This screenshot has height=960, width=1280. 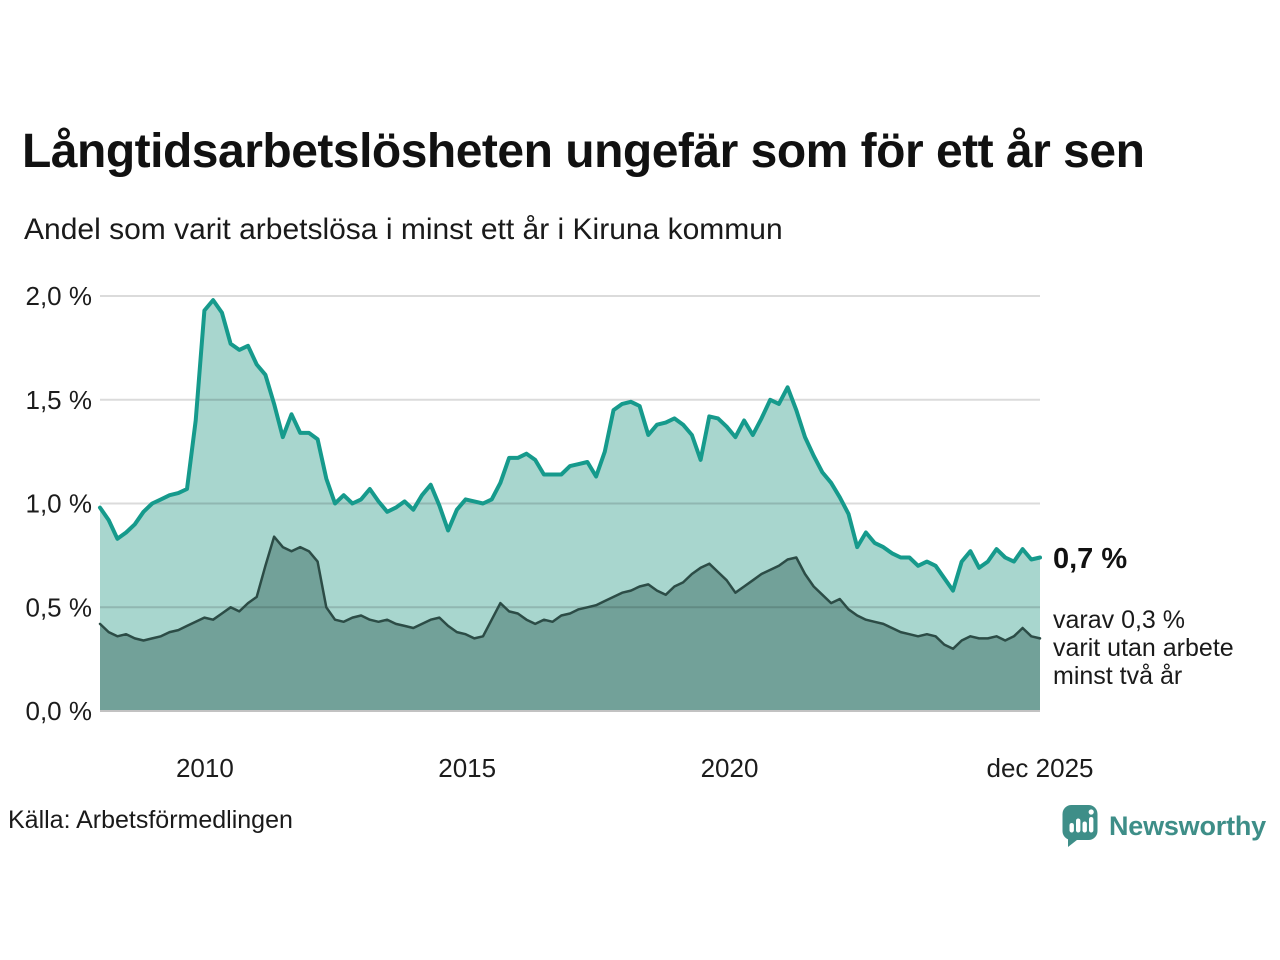 I want to click on source-credit: Källa: Arbetsförmedlingen, so click(x=150, y=820).